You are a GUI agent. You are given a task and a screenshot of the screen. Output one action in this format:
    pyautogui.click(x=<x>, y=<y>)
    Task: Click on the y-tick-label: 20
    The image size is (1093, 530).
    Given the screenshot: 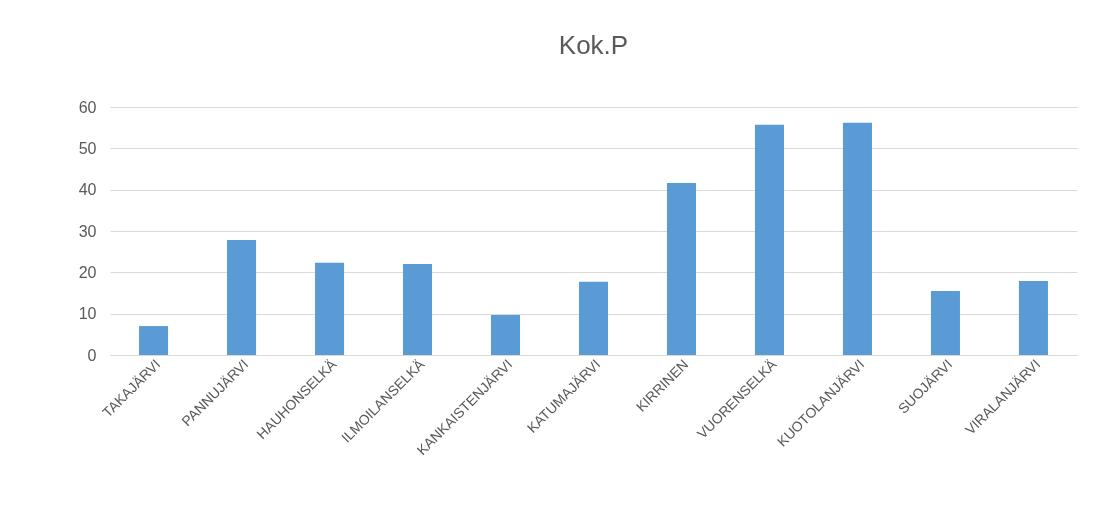 What is the action you would take?
    pyautogui.click(x=87, y=272)
    